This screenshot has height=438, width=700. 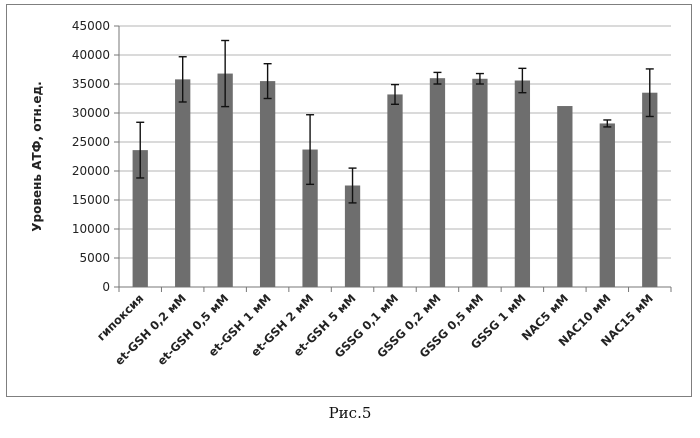 What do you see at coordinates (91, 55) in the screenshot?
I see `y-tick-label: 40000` at bounding box center [91, 55].